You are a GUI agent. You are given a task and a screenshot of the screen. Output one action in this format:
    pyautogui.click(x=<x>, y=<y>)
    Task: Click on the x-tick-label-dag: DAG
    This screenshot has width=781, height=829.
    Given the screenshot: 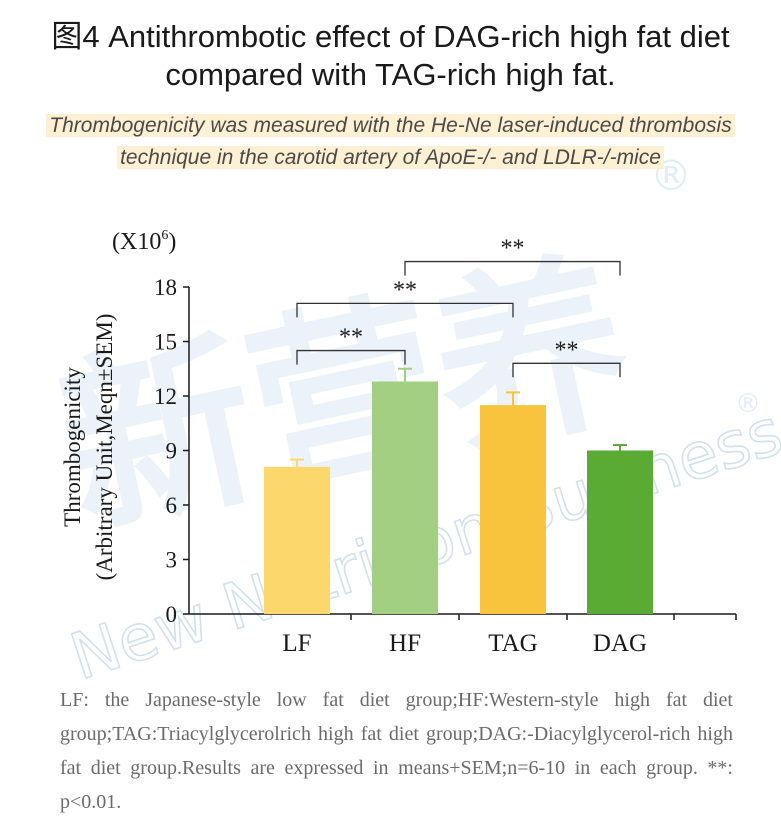 What is the action you would take?
    pyautogui.click(x=620, y=643)
    